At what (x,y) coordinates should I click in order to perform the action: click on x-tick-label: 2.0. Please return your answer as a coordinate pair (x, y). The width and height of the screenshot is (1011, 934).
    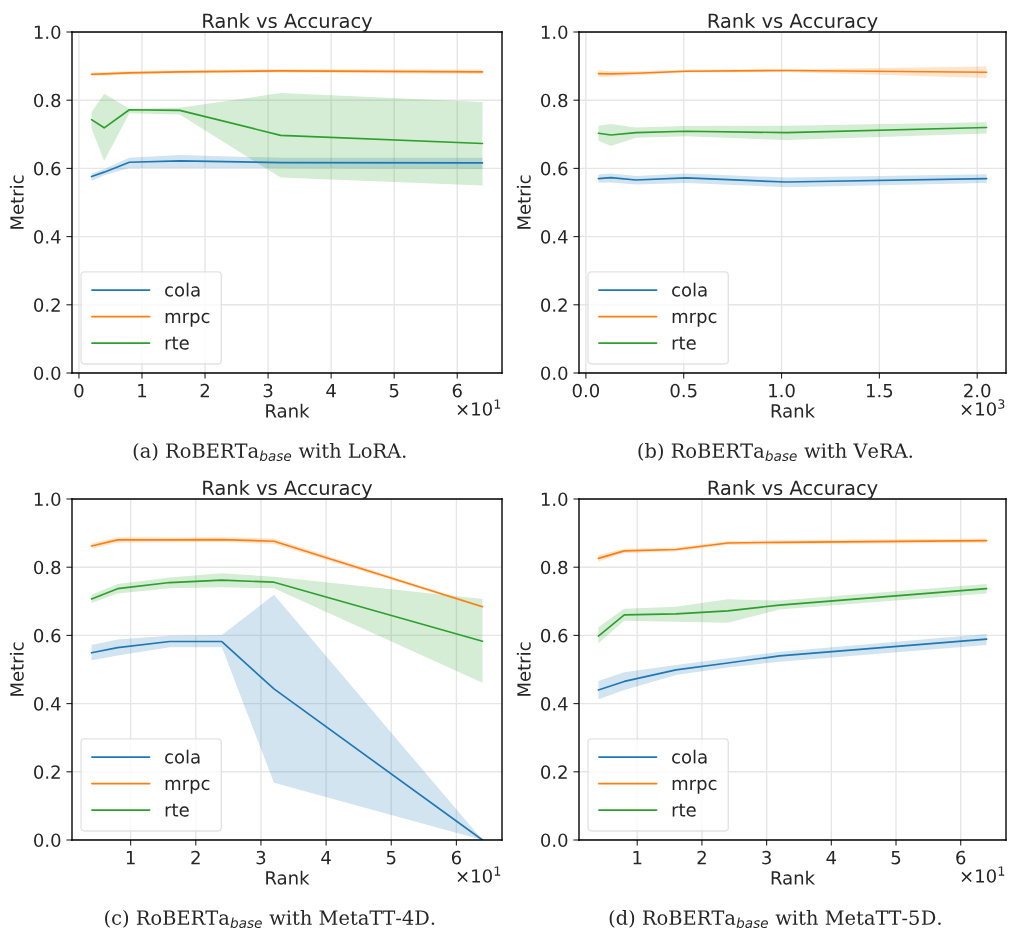
    Looking at the image, I should click on (977, 390).